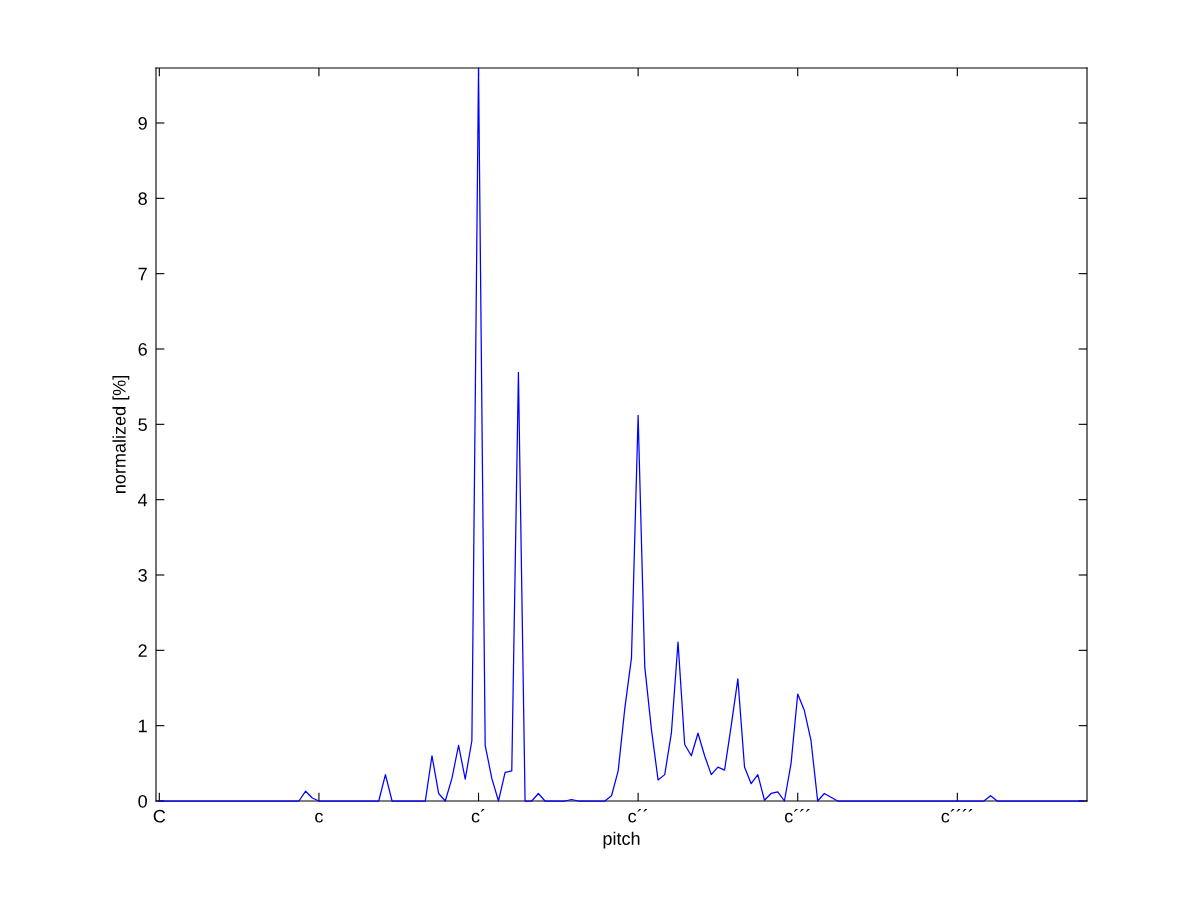 This screenshot has height=901, width=1201. What do you see at coordinates (638, 816) in the screenshot?
I see `x-tick-label: c´´` at bounding box center [638, 816].